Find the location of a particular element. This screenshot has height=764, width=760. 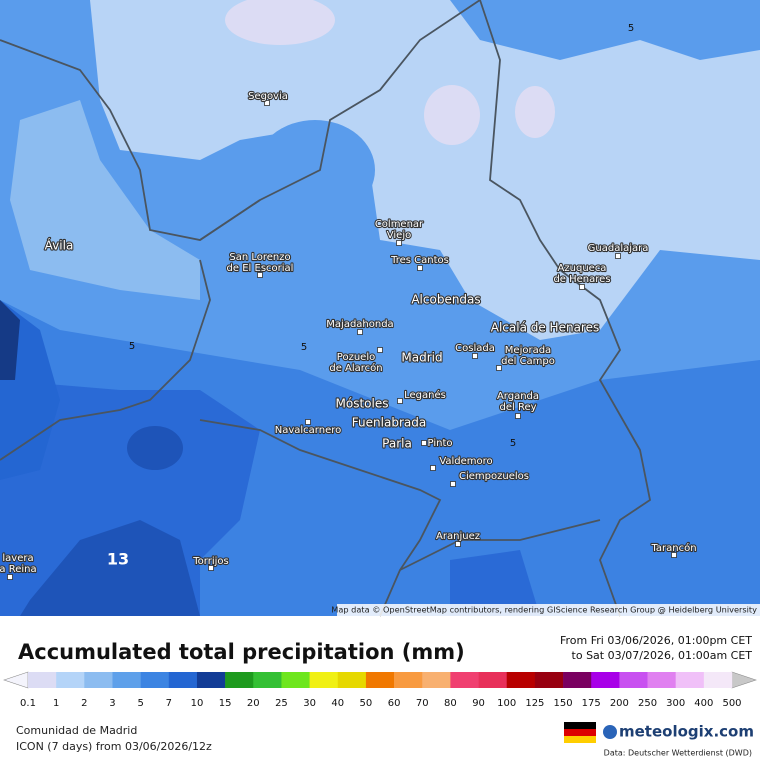

scale-label: 25 is located at coordinates (281, 703).